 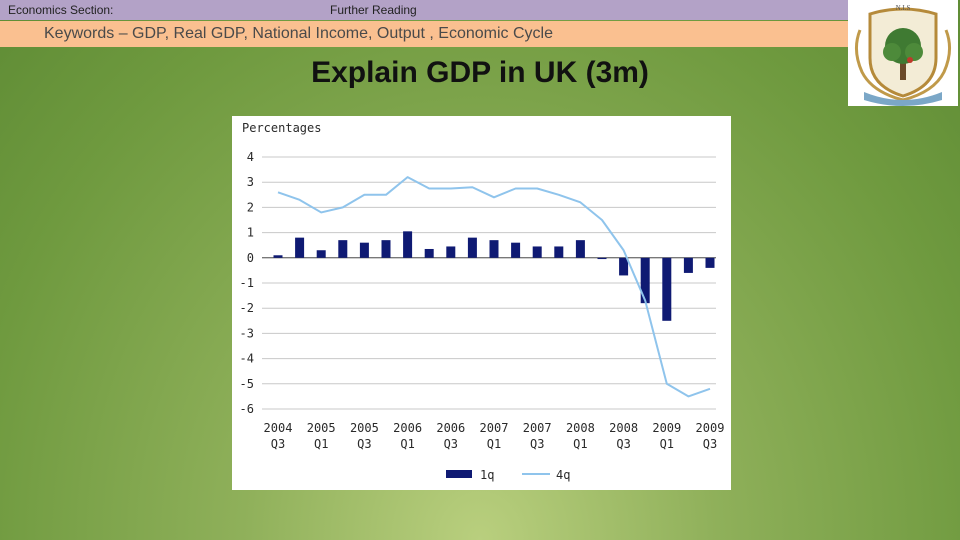 I want to click on y-tick-label: 3, so click(x=250, y=182).